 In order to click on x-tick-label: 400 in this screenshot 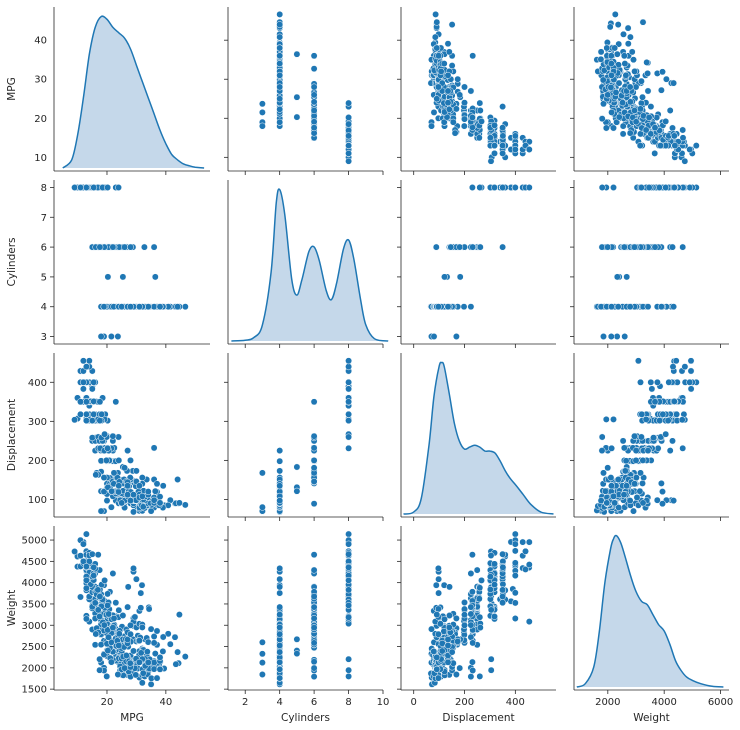, I will do `click(515, 702)`.